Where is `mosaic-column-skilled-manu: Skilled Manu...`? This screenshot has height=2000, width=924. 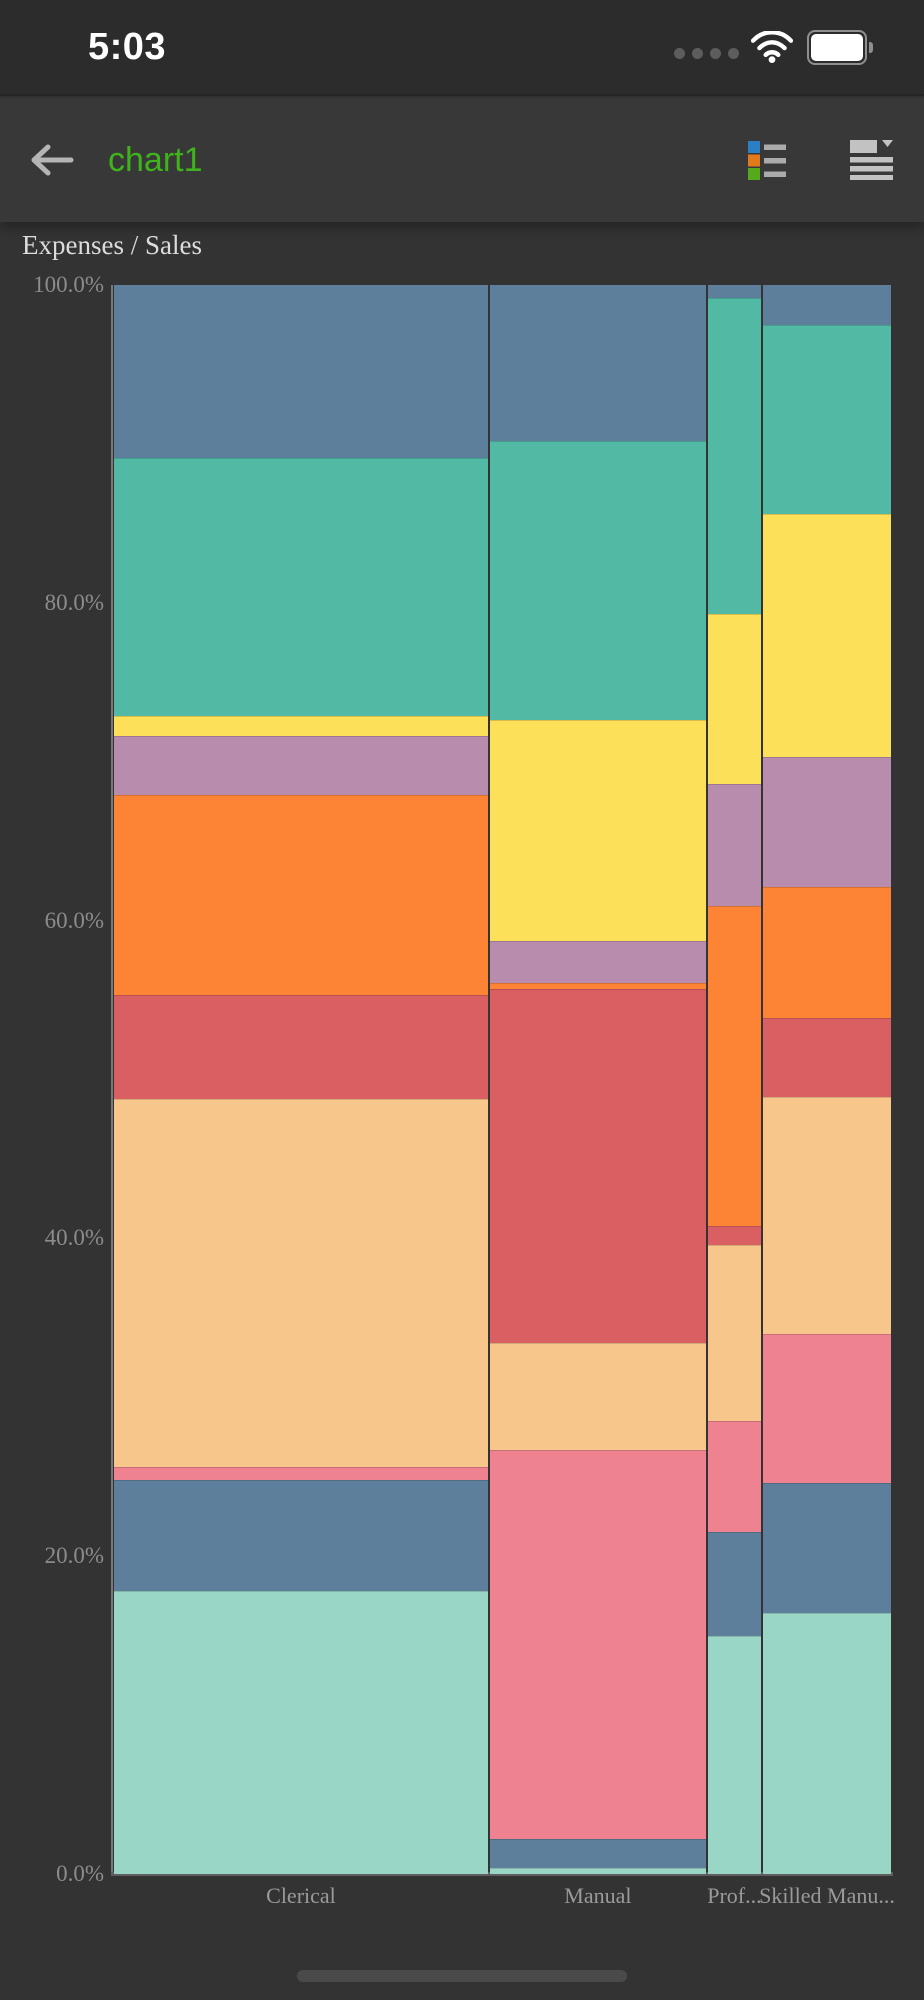
mosaic-column-skilled-manu: Skilled Manu... is located at coordinates (827, 1096).